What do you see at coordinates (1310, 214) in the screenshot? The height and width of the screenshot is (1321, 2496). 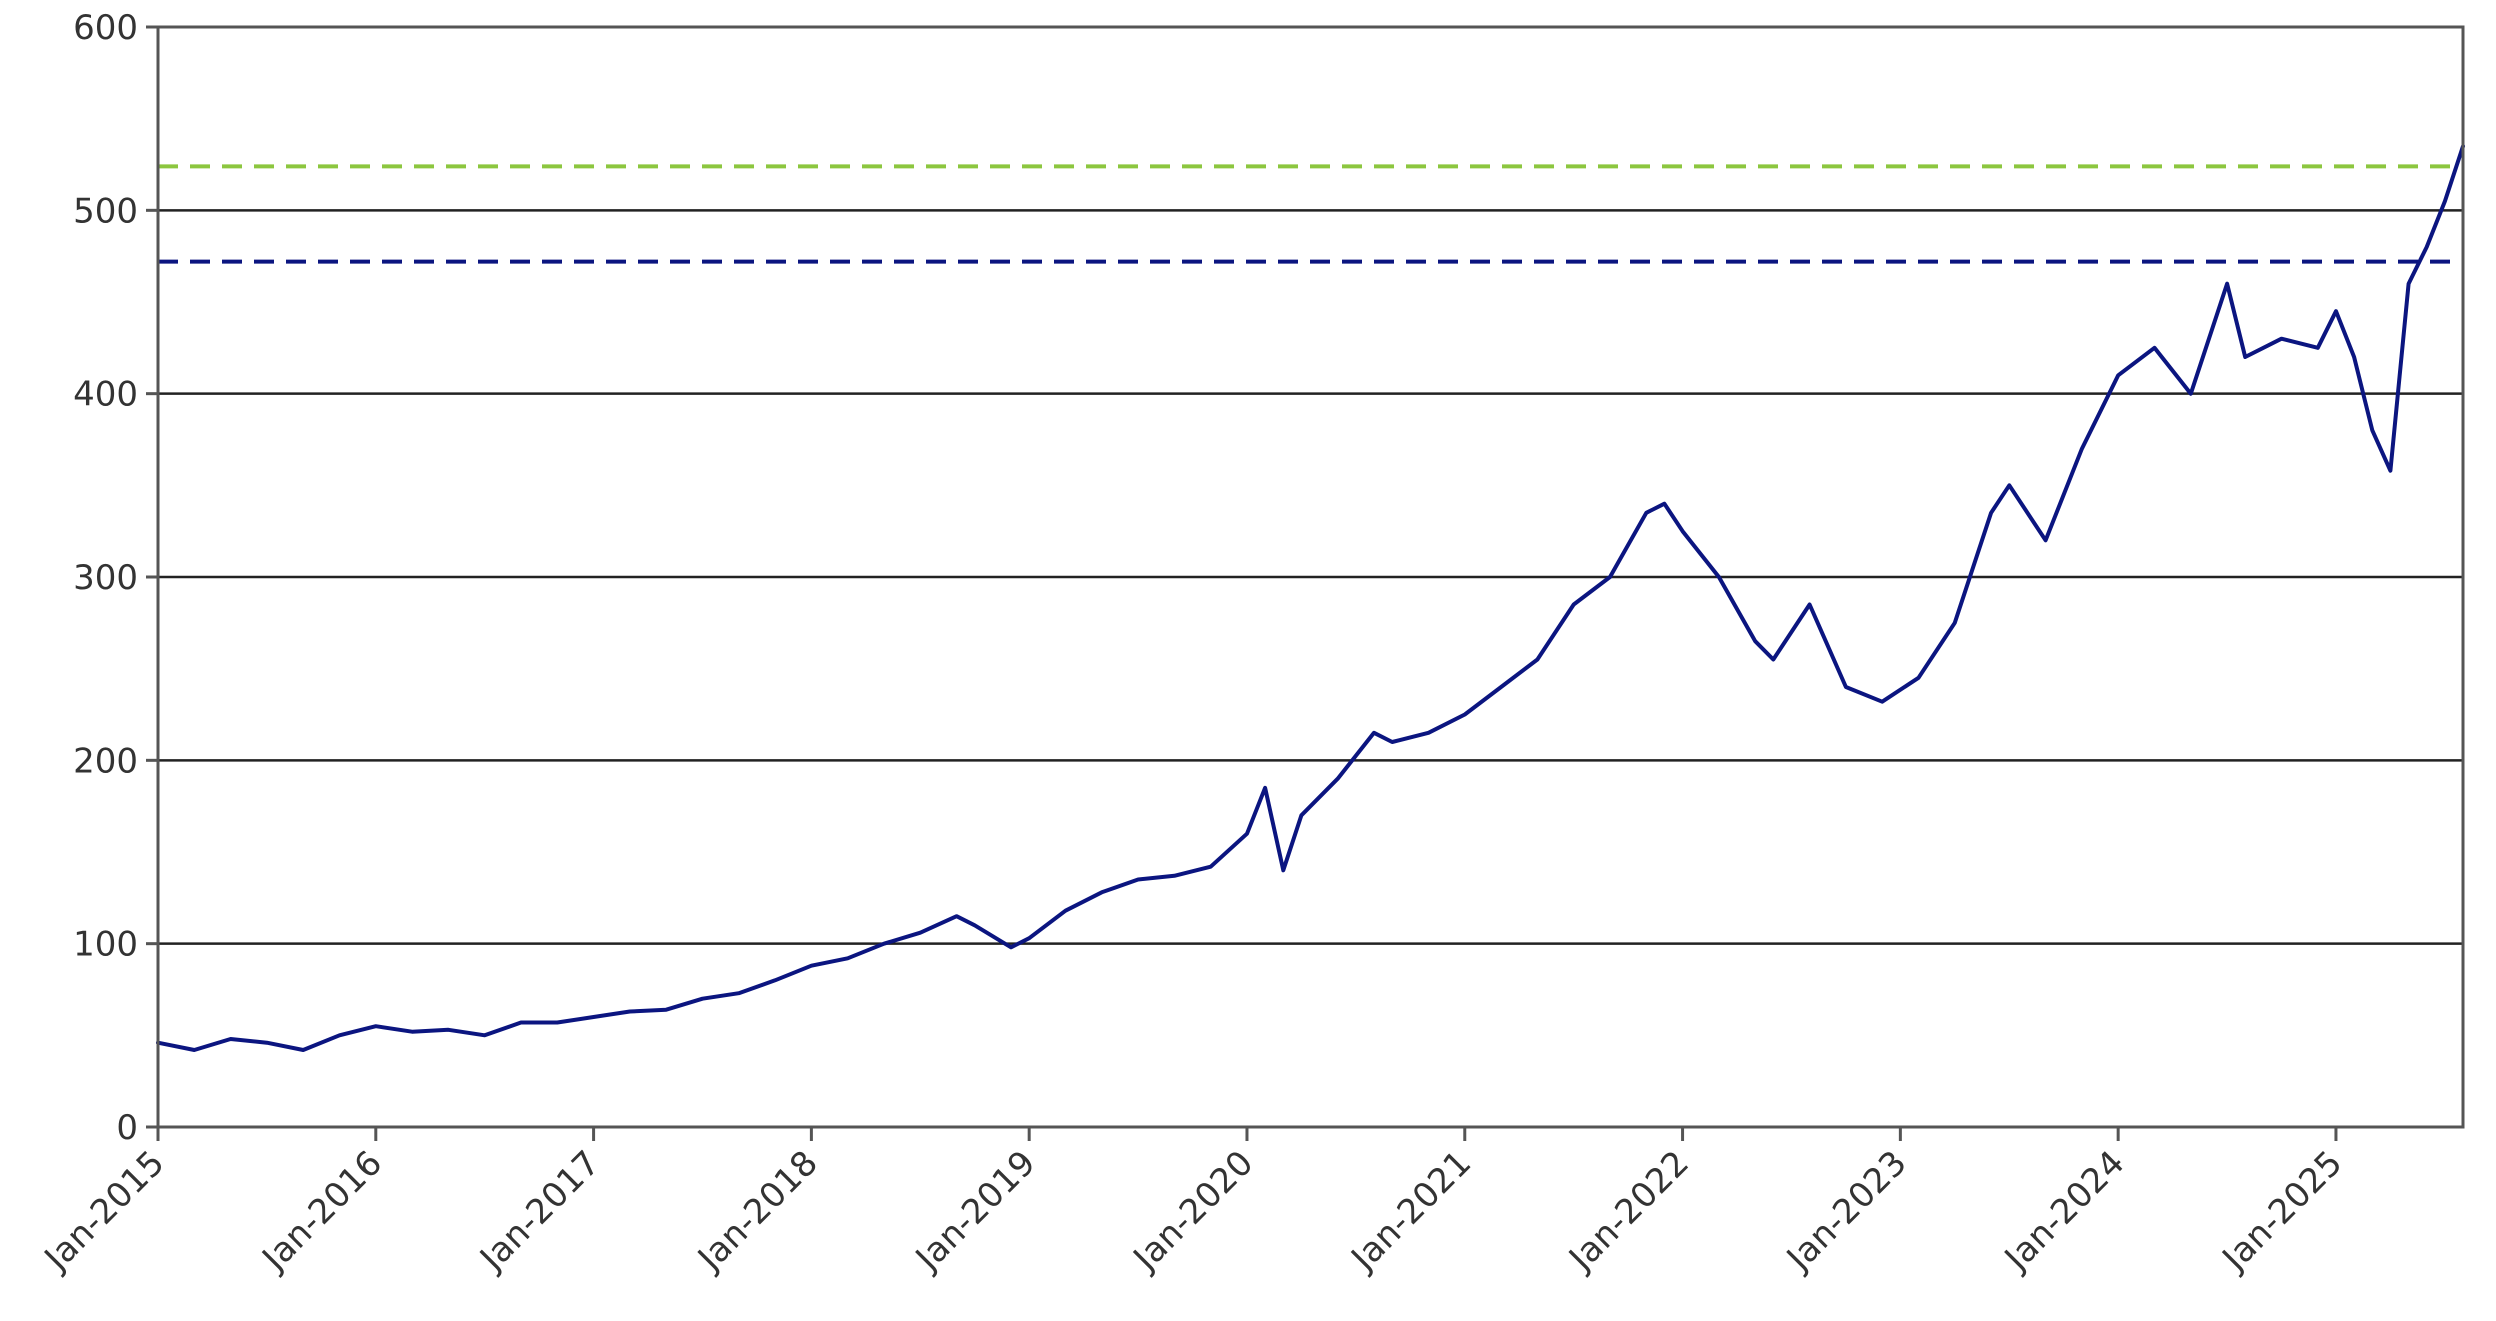 I see `reference-lines` at bounding box center [1310, 214].